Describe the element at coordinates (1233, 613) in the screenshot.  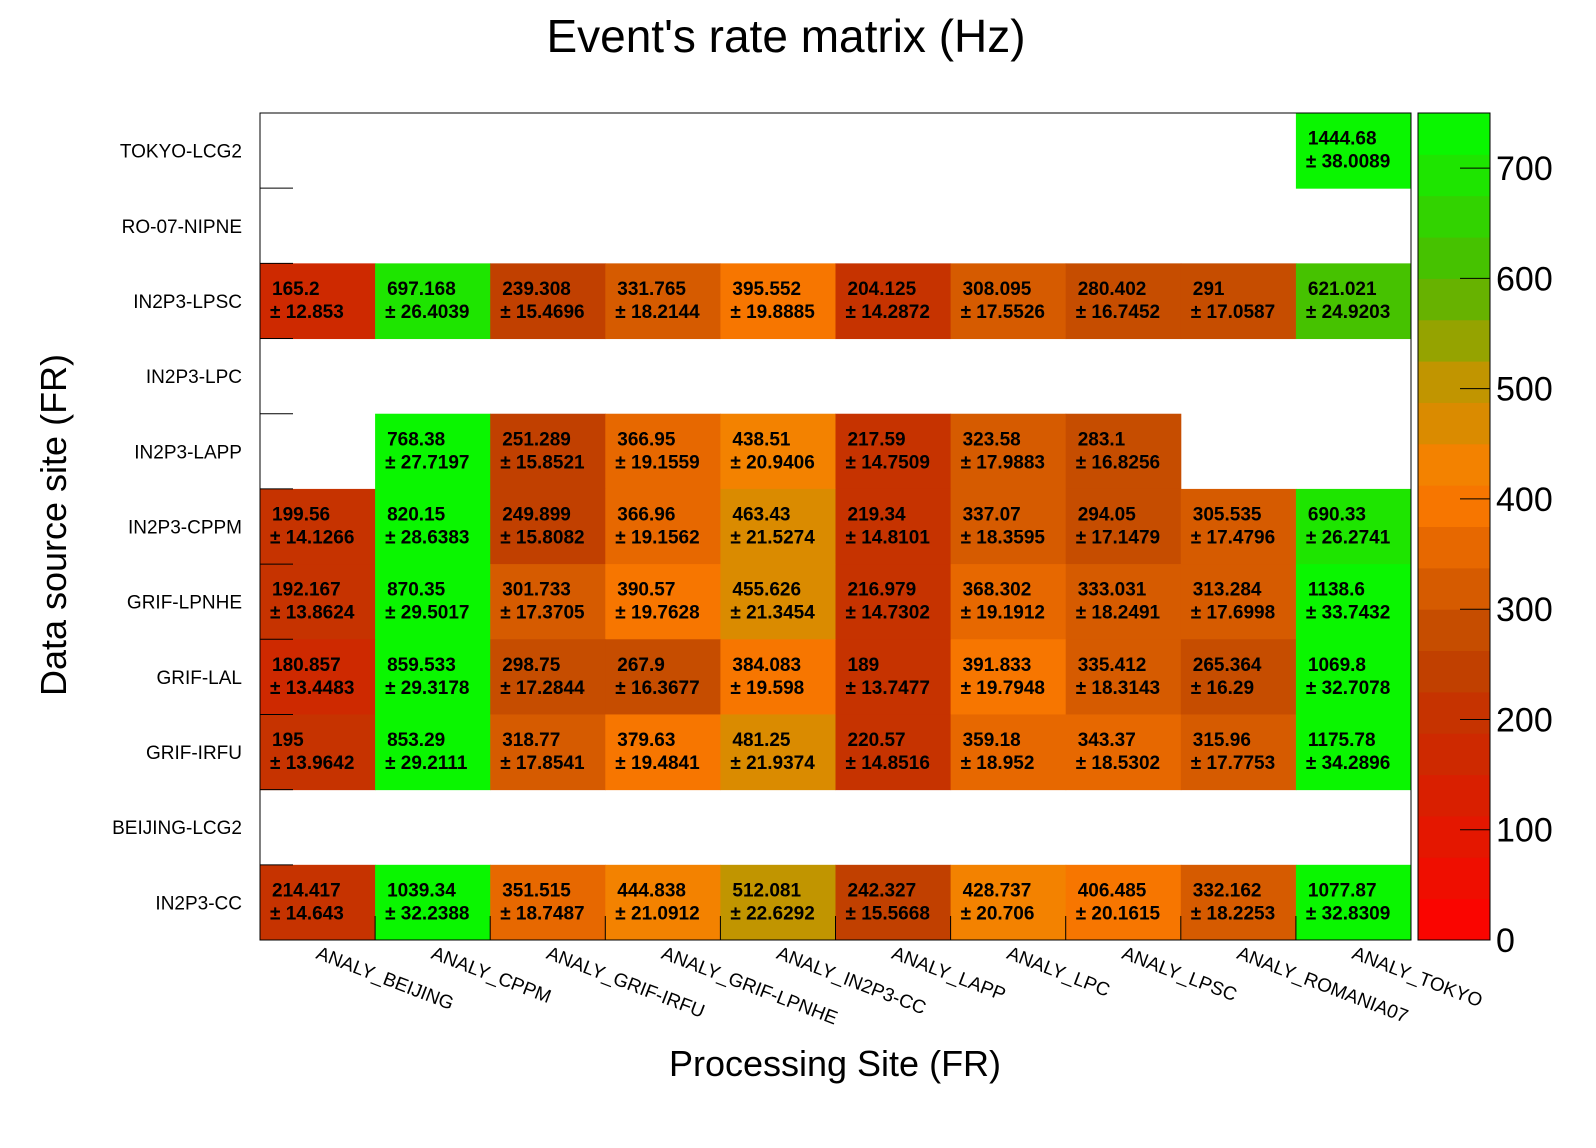
I see `cell-error-label: ± 17.6998` at that location.